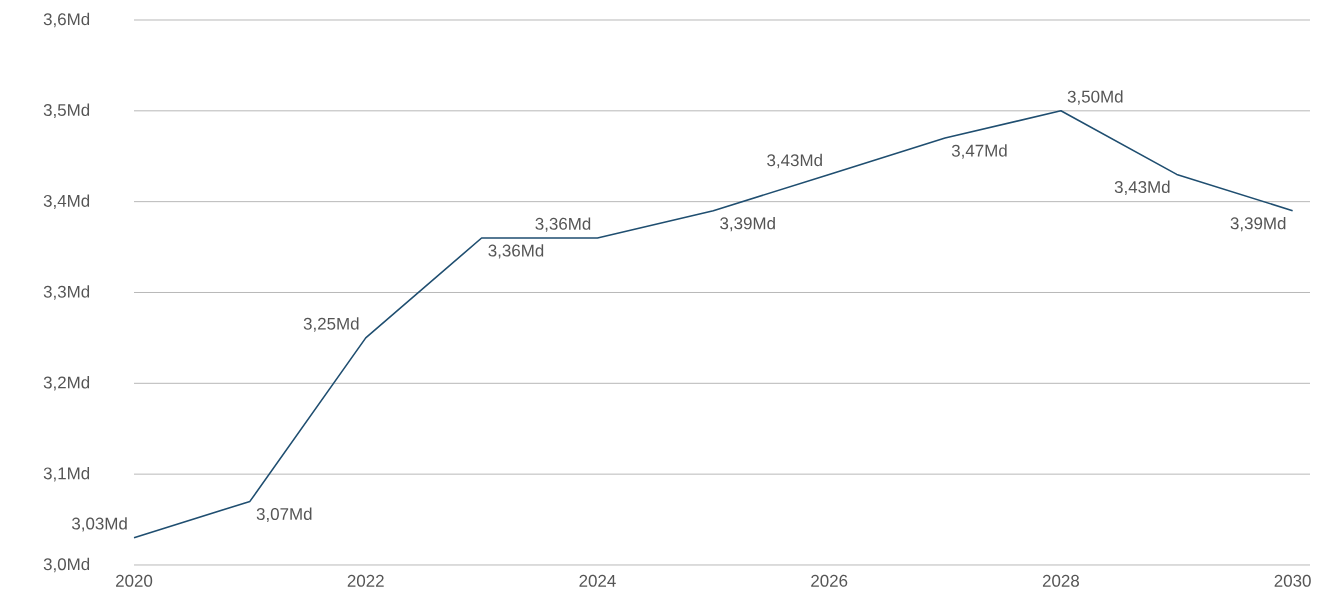  Describe the element at coordinates (1292, 580) in the screenshot. I see `x-tick-label: 2030` at that location.